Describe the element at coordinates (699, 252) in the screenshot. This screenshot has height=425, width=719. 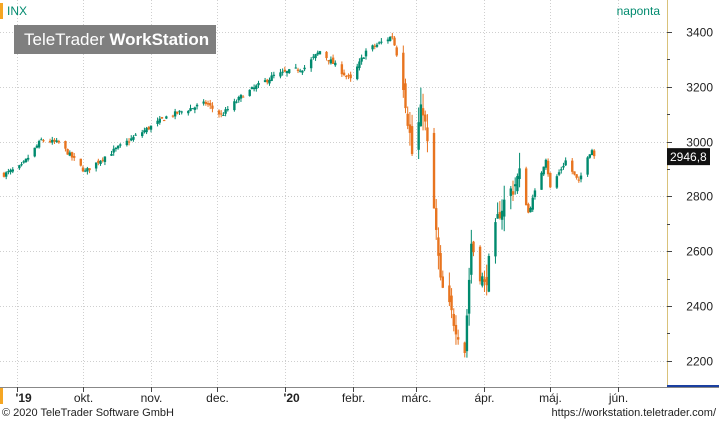
I see `y-tick-label: 2600` at that location.